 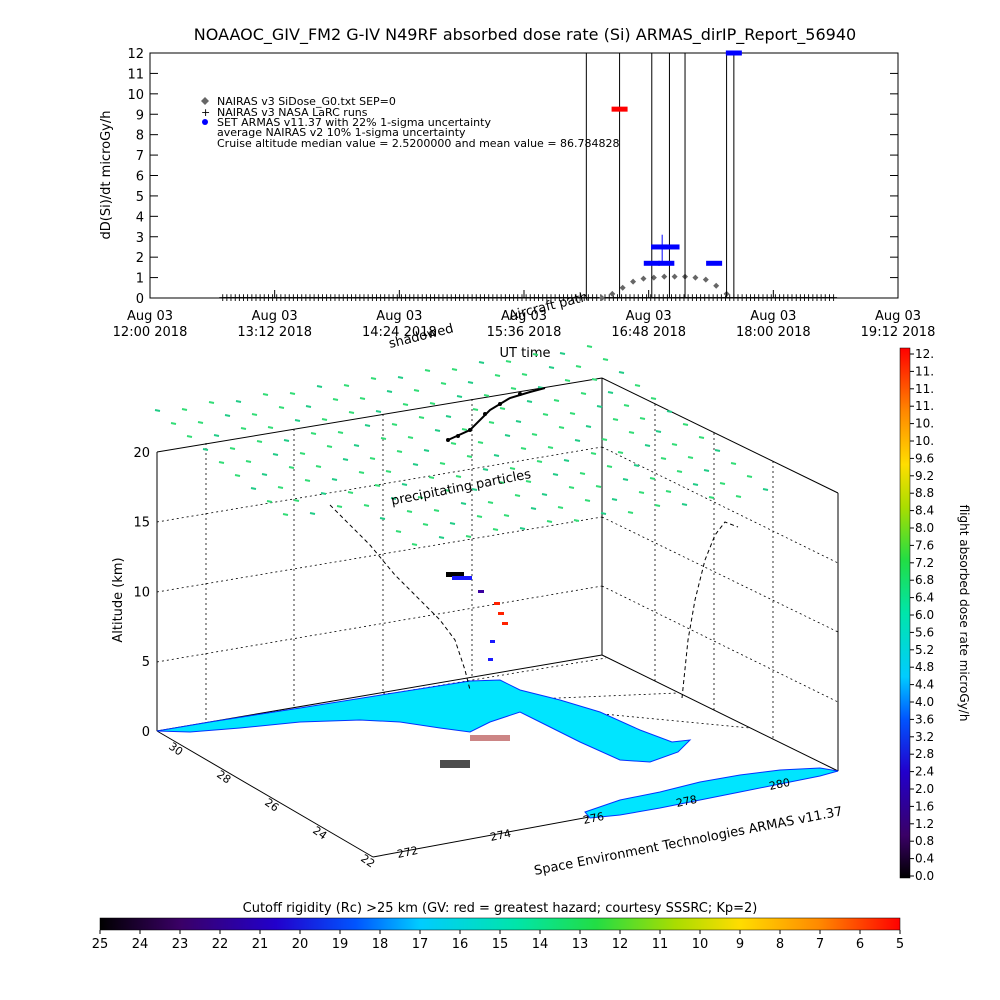 What do you see at coordinates (779, 784) in the screenshot?
I see `longitude-tick-label: 280` at bounding box center [779, 784].